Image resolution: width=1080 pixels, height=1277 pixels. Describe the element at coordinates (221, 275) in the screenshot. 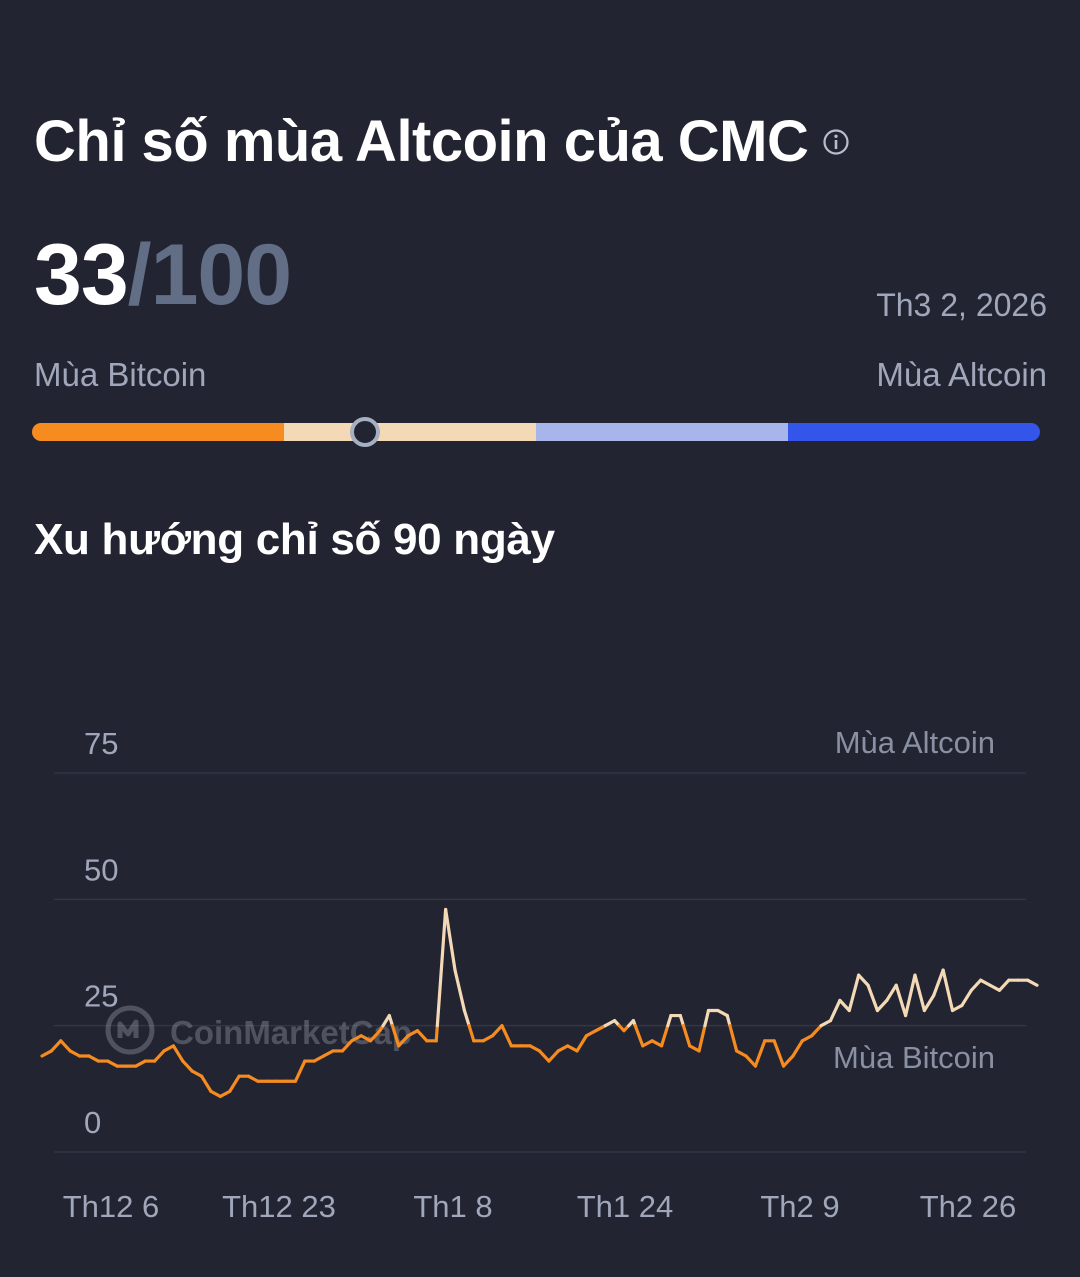

I see `score-max: 100` at that location.